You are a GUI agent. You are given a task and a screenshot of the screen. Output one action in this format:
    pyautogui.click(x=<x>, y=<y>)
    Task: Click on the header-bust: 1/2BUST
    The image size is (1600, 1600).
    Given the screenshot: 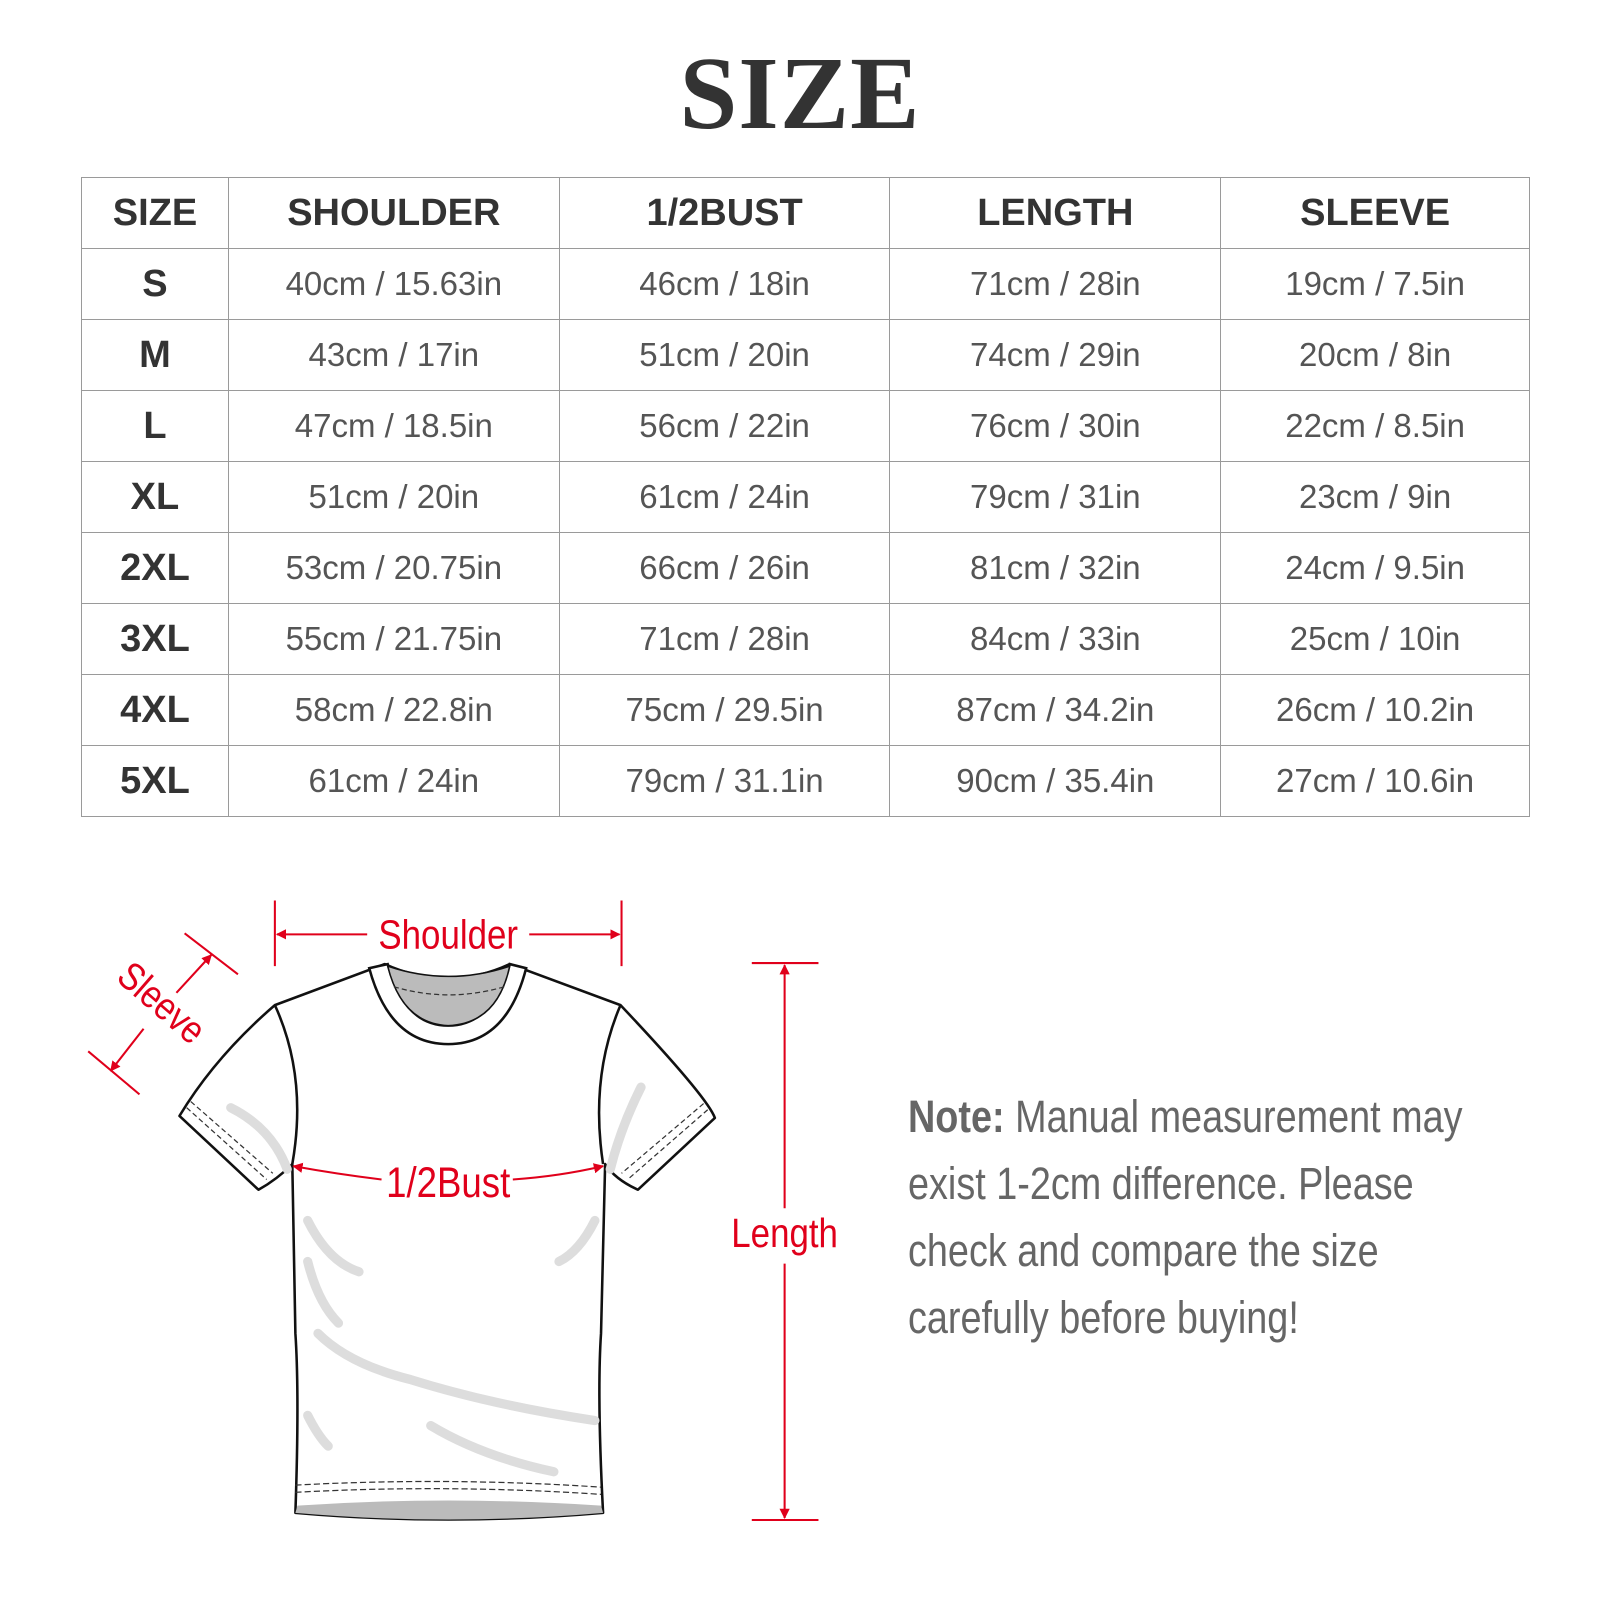 What is the action you would take?
    pyautogui.click(x=724, y=213)
    